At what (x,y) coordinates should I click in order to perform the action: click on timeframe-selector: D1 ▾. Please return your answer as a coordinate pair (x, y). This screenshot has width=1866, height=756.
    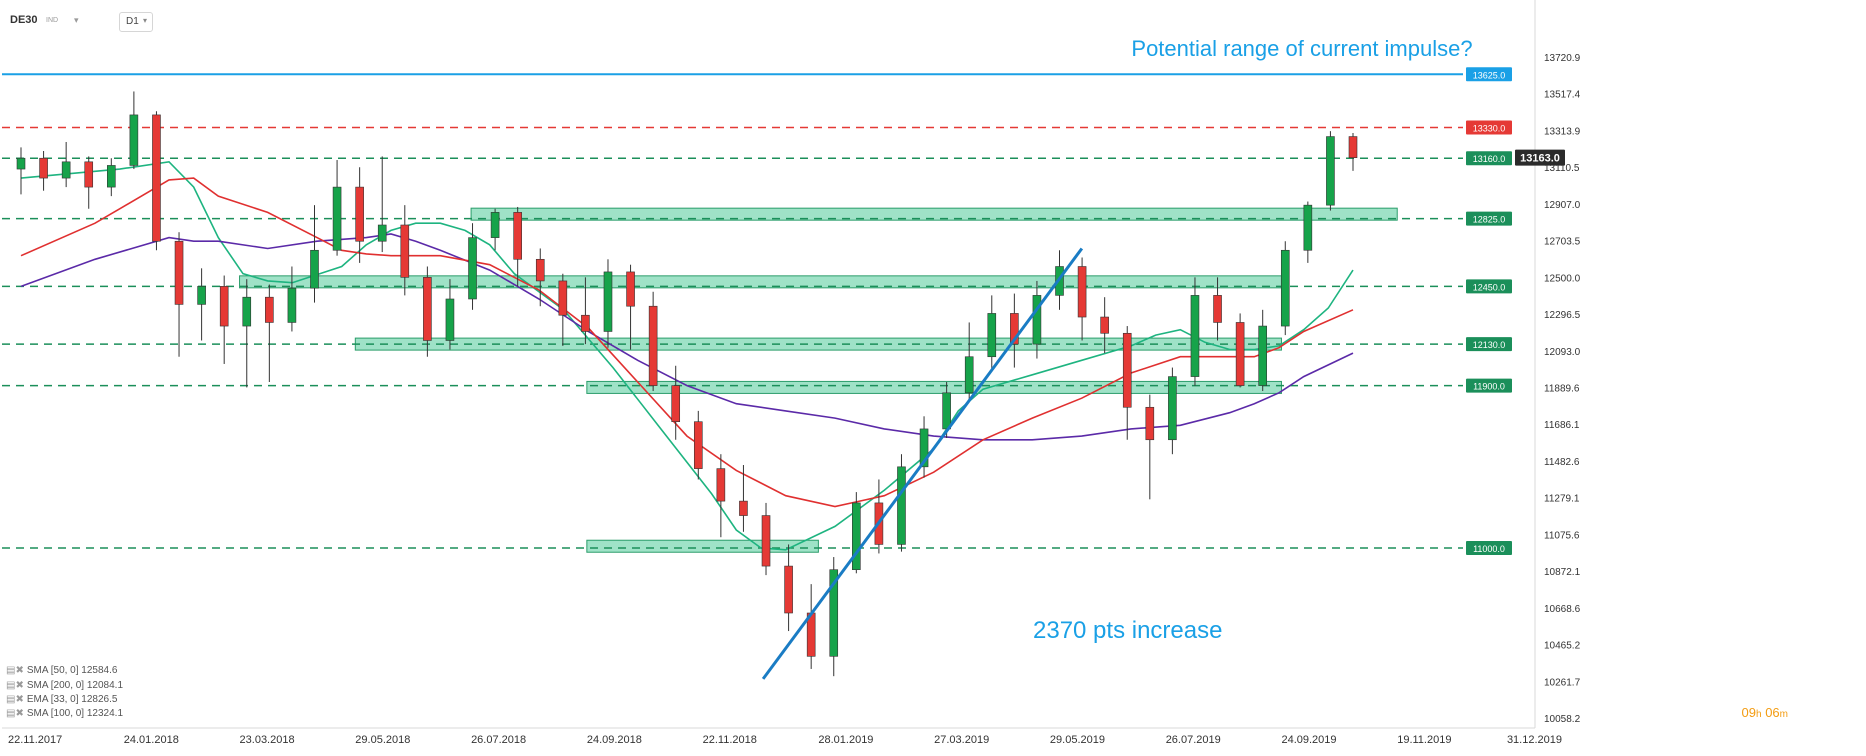
    Looking at the image, I should click on (136, 22).